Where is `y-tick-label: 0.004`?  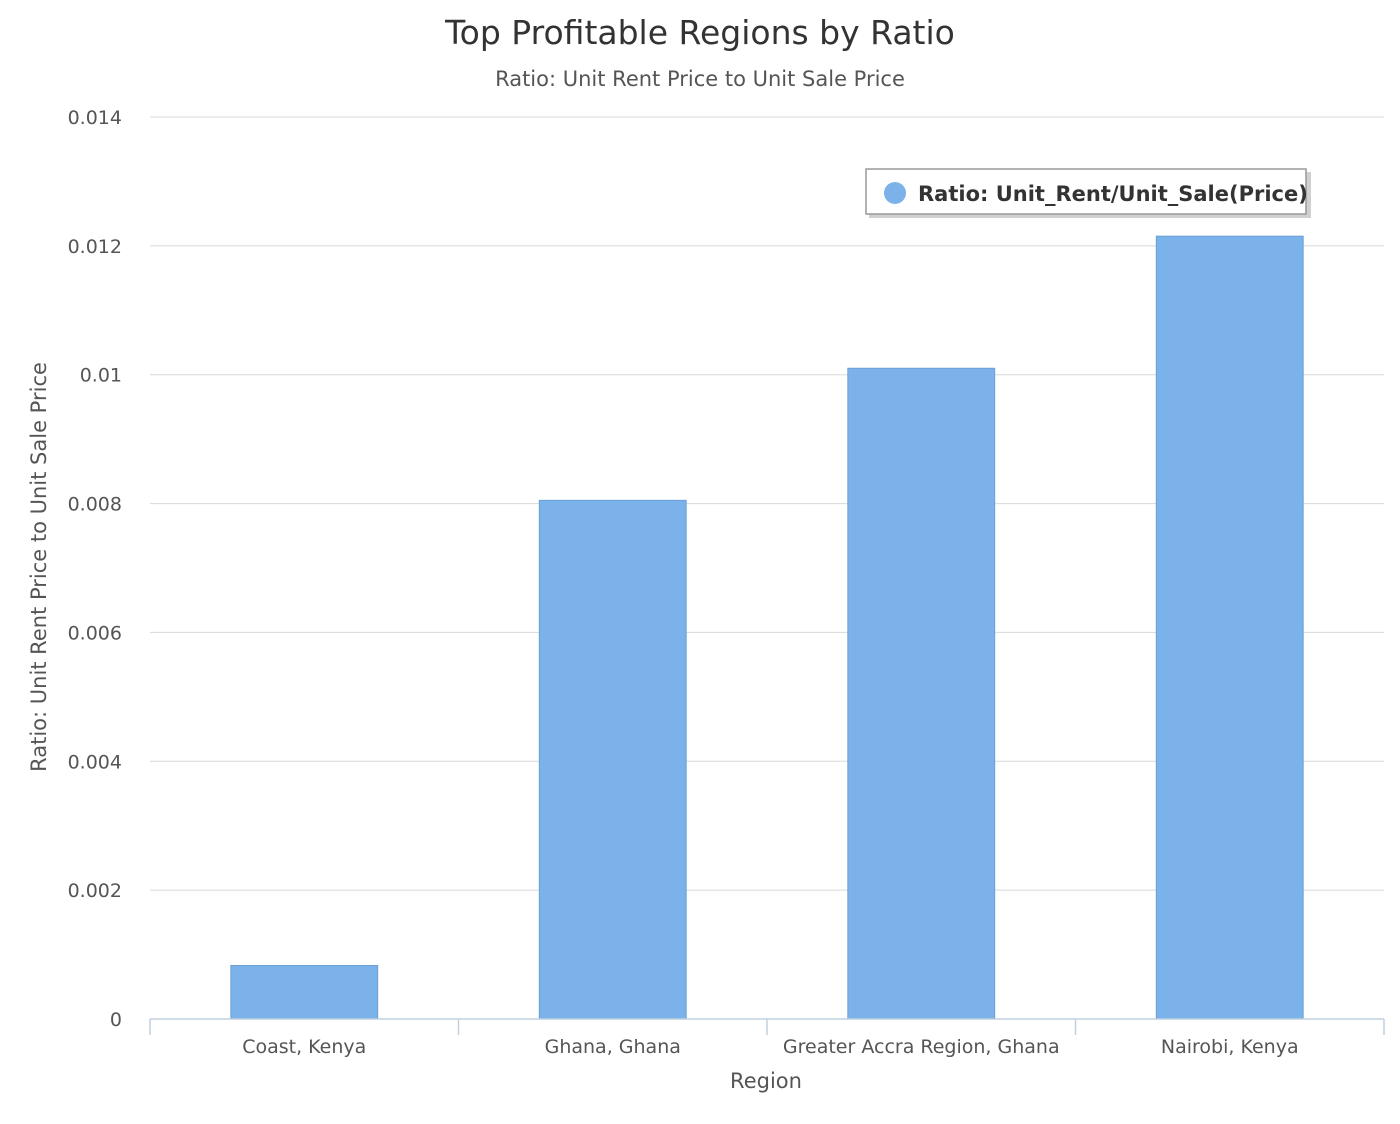
y-tick-label: 0.004 is located at coordinates (95, 762).